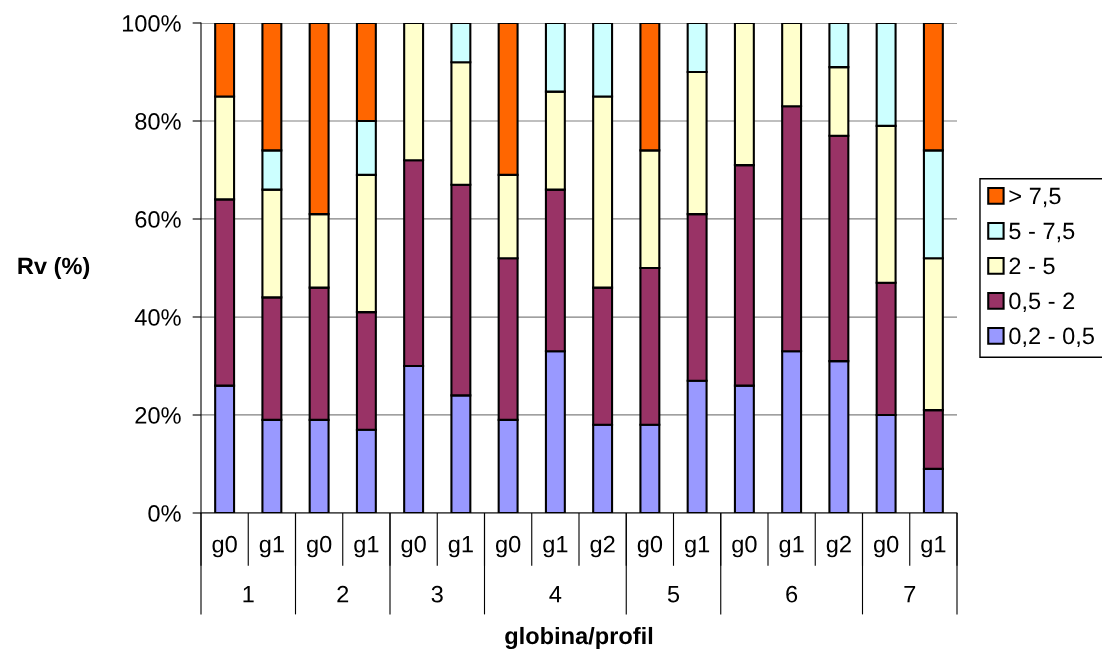 Image resolution: width=1102 pixels, height=653 pixels. Describe the element at coordinates (158, 121) in the screenshot. I see `y-tick-label: 80%` at that location.